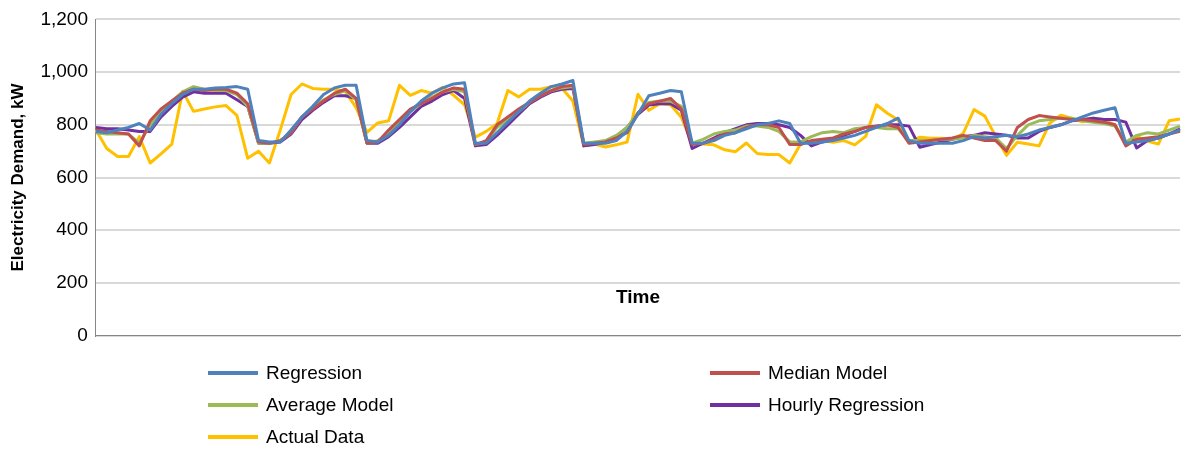  What do you see at coordinates (64, 71) in the screenshot?
I see `y-tick-label: 1,000` at bounding box center [64, 71].